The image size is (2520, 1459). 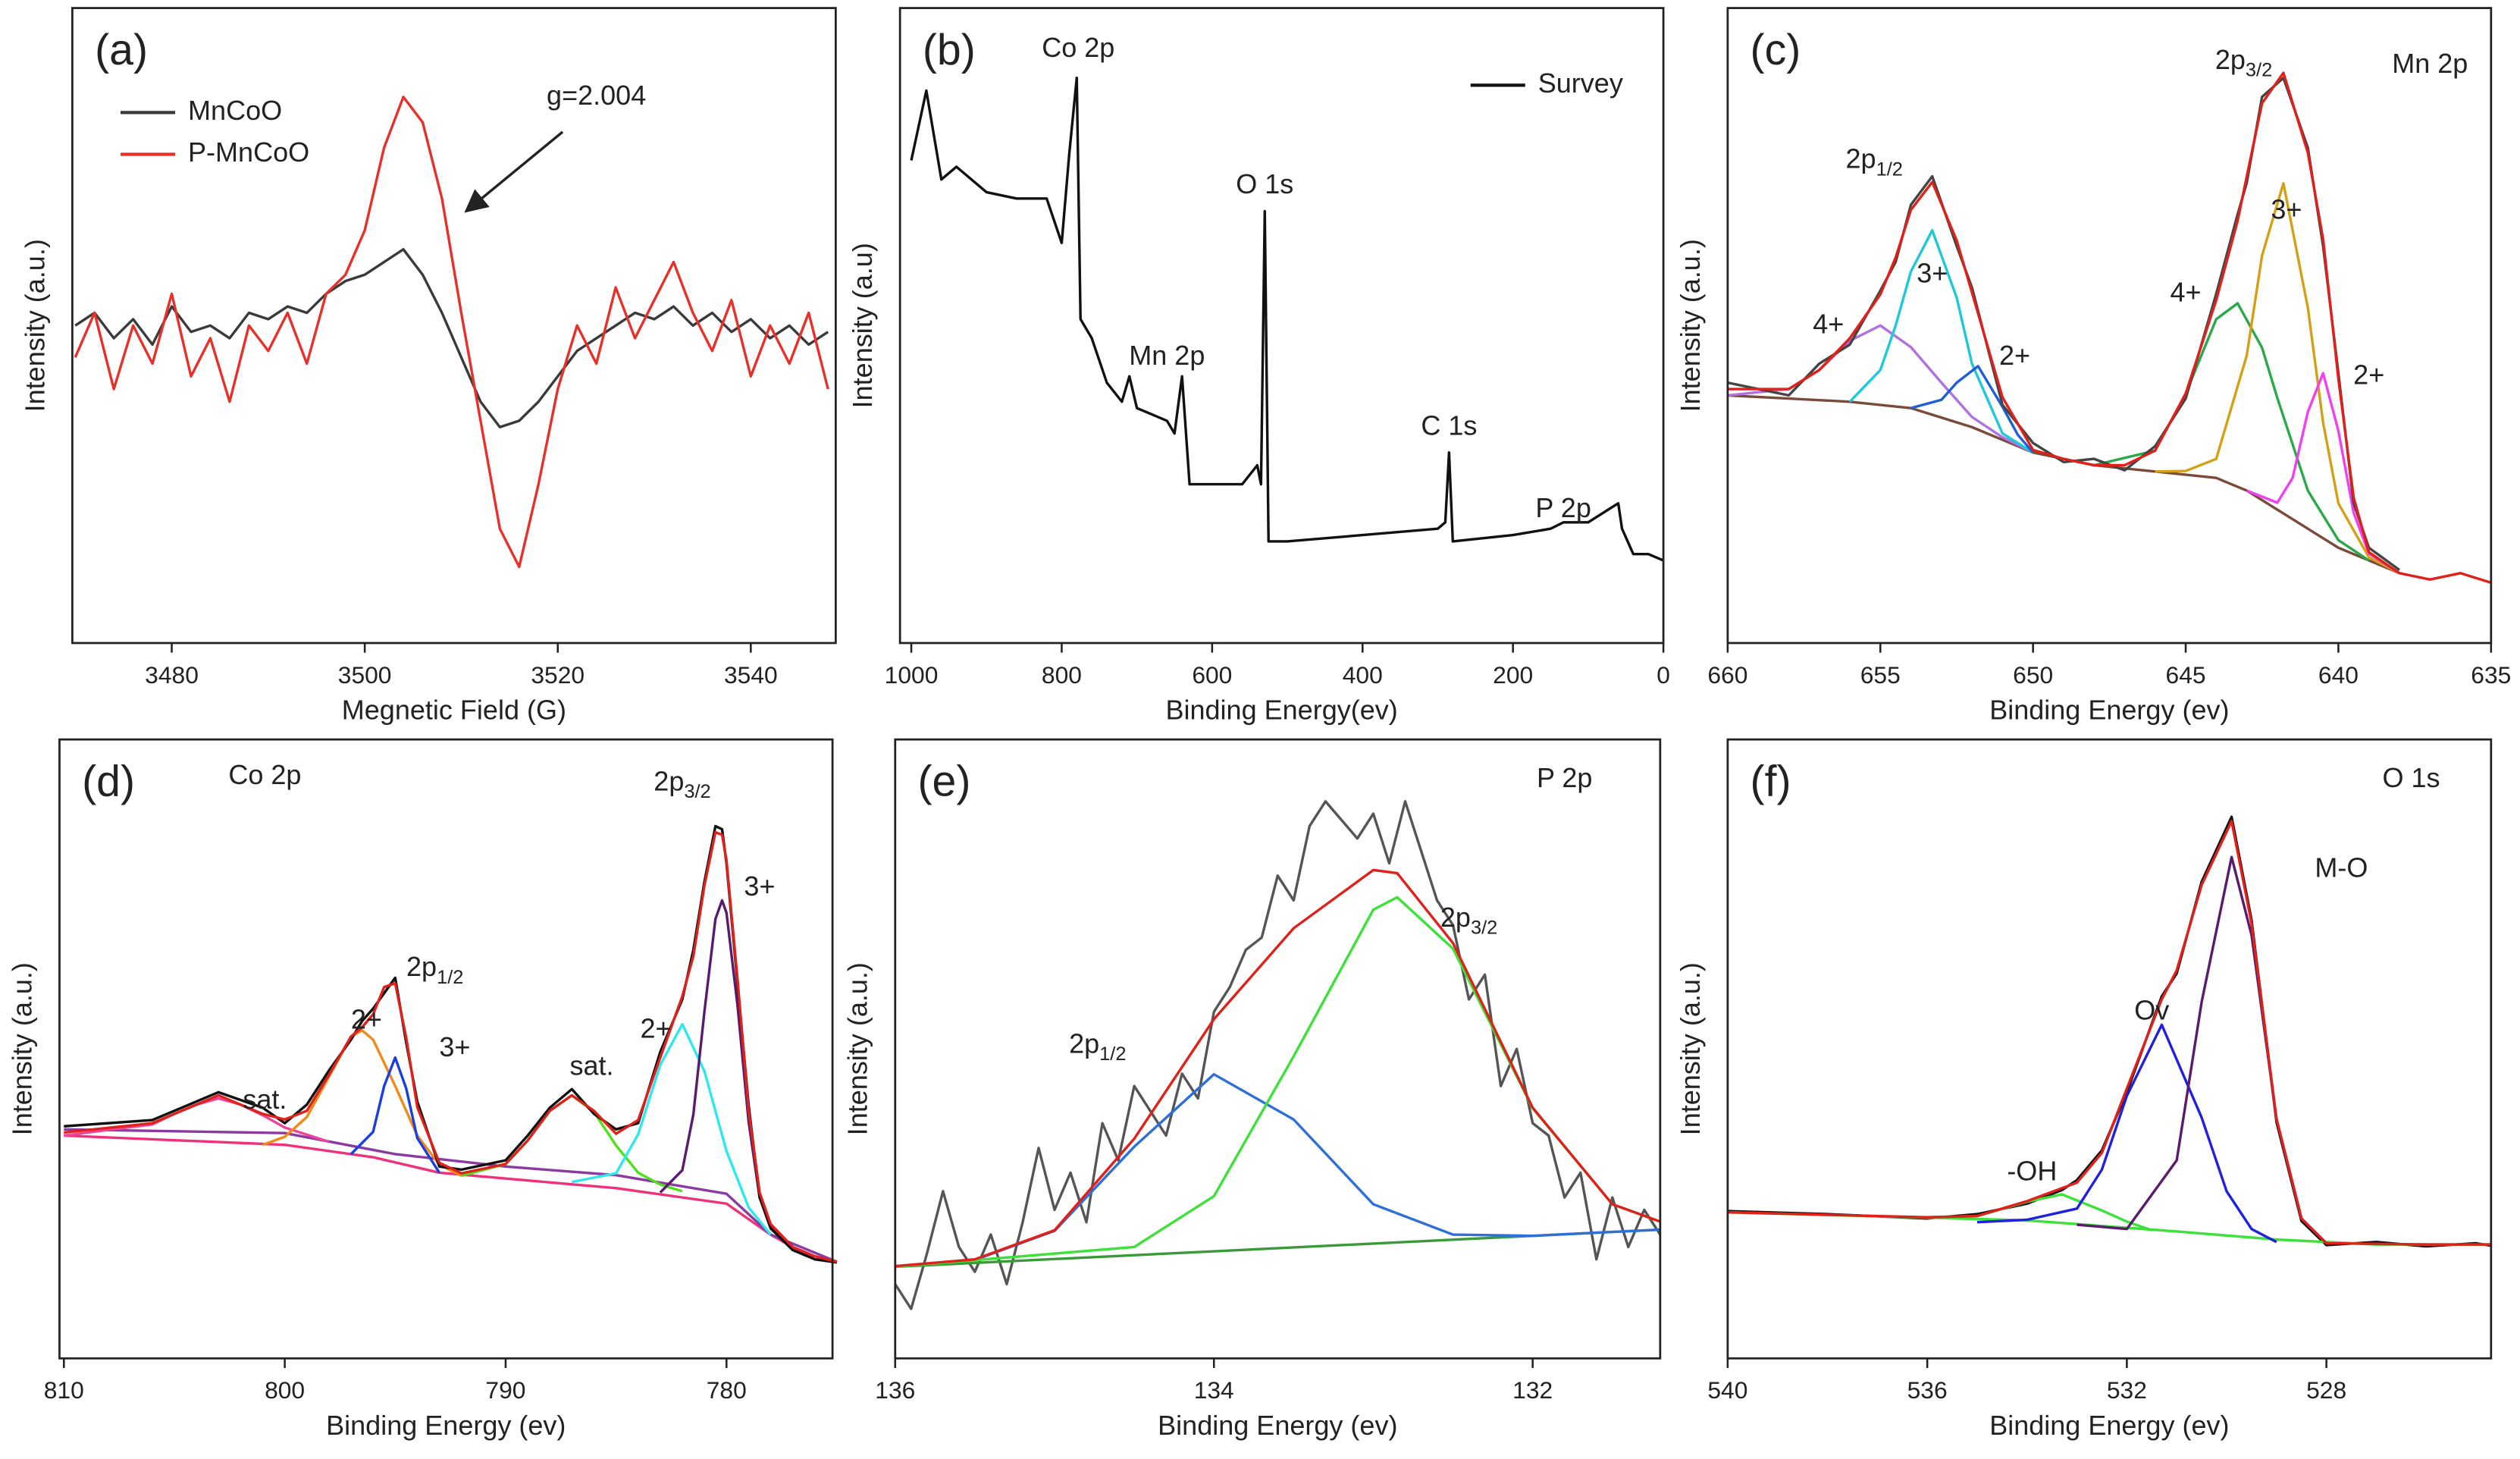 I want to click on x-tick-label: 645, so click(x=2186, y=675).